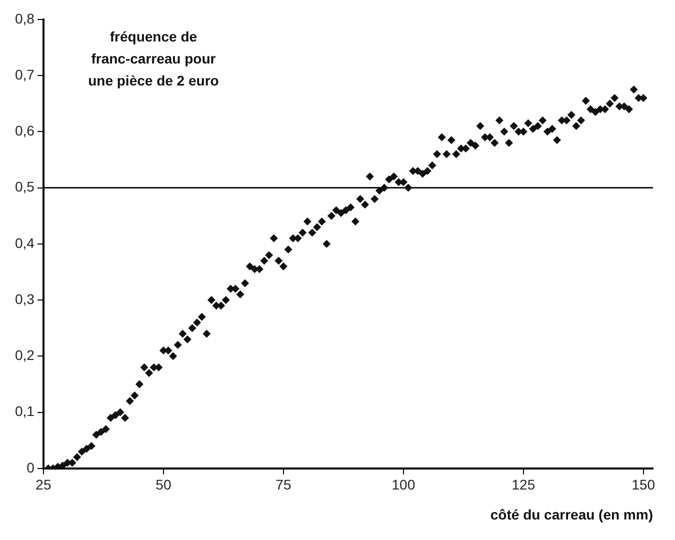 The image size is (675, 540). What do you see at coordinates (284, 484) in the screenshot?
I see `x-tick-label: 75` at bounding box center [284, 484].